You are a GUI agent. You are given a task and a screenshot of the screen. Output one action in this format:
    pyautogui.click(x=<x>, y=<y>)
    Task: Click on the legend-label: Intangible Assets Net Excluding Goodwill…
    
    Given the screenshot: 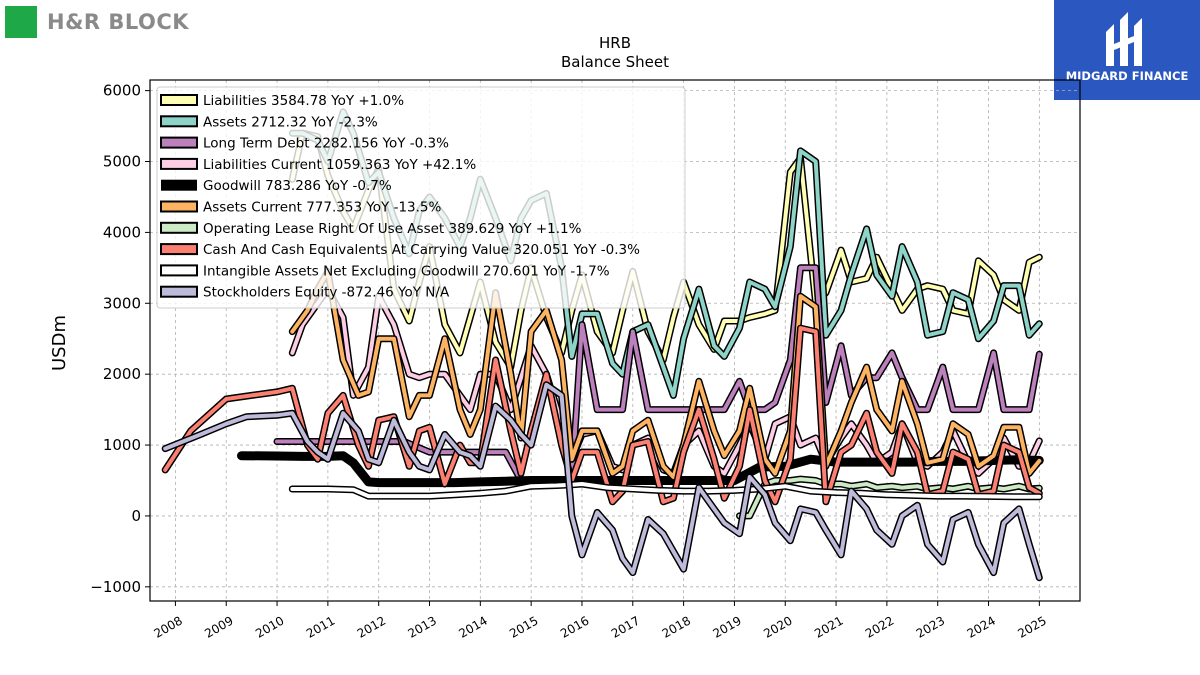 What is the action you would take?
    pyautogui.click(x=406, y=271)
    